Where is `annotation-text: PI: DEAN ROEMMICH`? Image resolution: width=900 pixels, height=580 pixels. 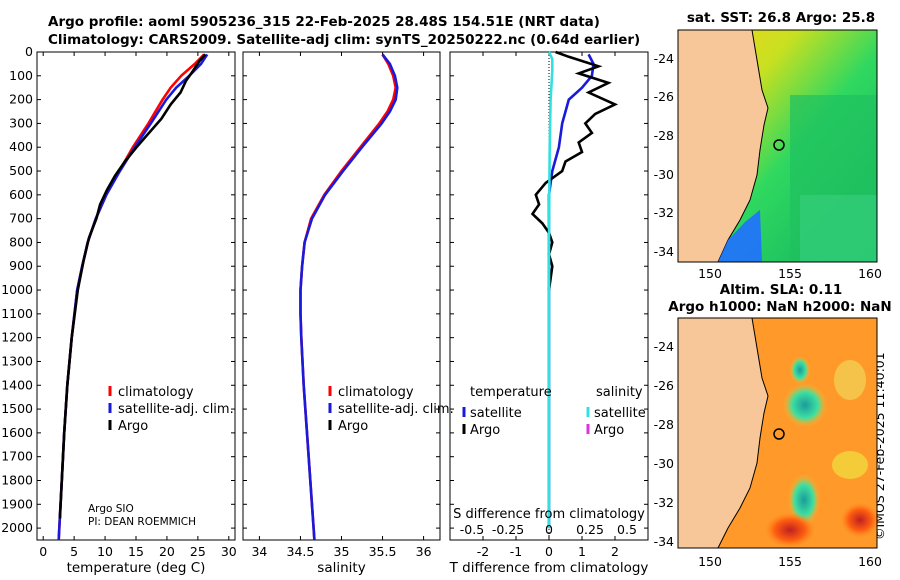 annotation-text: PI: DEAN ROEMMICH is located at coordinates (142, 522).